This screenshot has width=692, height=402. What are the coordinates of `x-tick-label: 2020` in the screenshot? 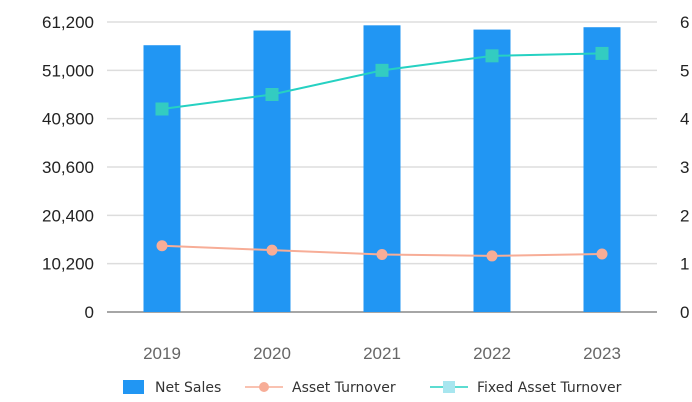 It's located at (272, 353).